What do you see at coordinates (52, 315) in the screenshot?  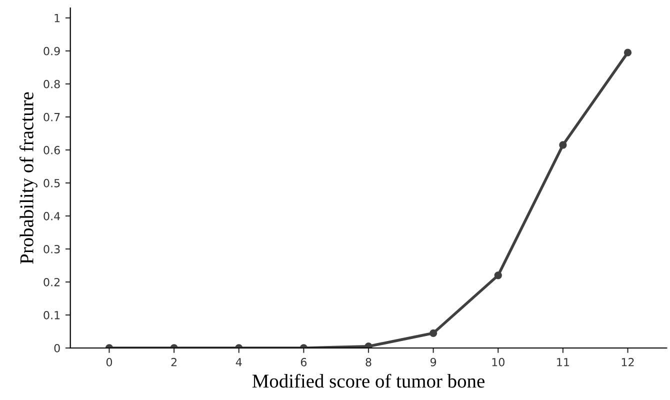 I see `y-tick-label: 0.1` at bounding box center [52, 315].